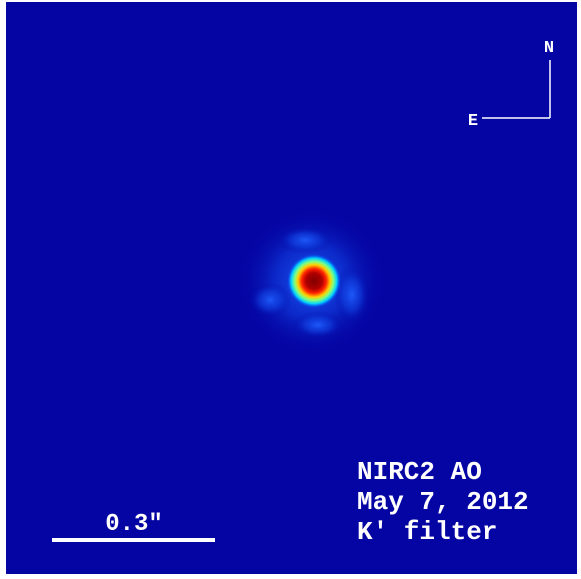 This screenshot has height=579, width=581. I want to click on scale-bar-label: 0.3", so click(134, 524).